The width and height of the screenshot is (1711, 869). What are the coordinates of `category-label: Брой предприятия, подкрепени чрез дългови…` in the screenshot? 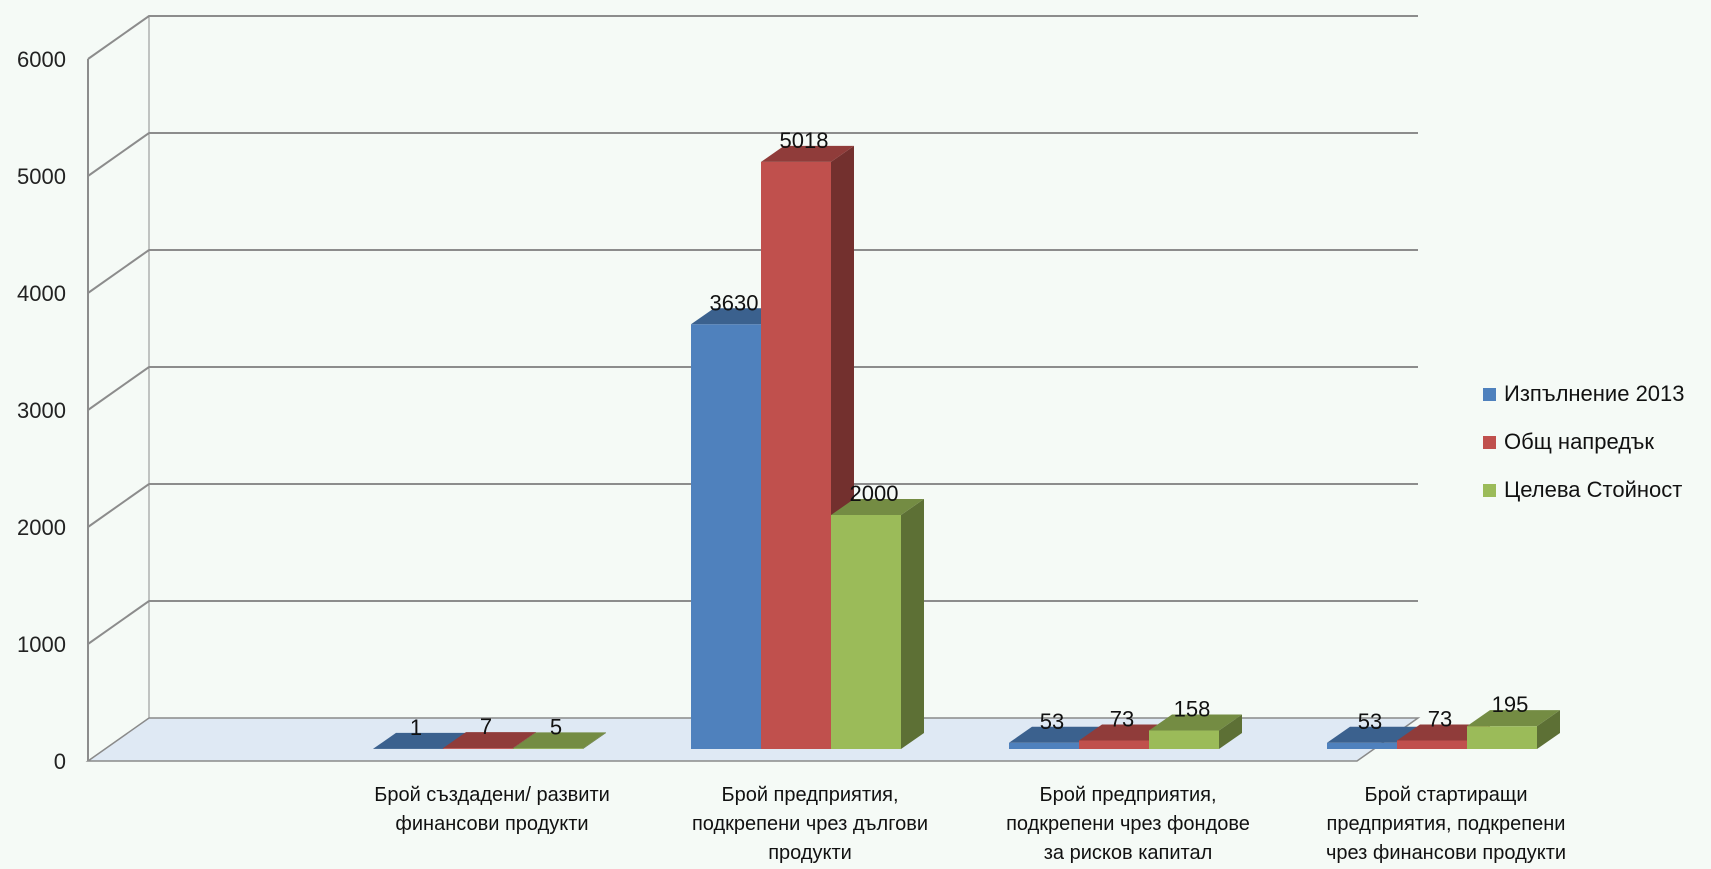 It's located at (810, 824).